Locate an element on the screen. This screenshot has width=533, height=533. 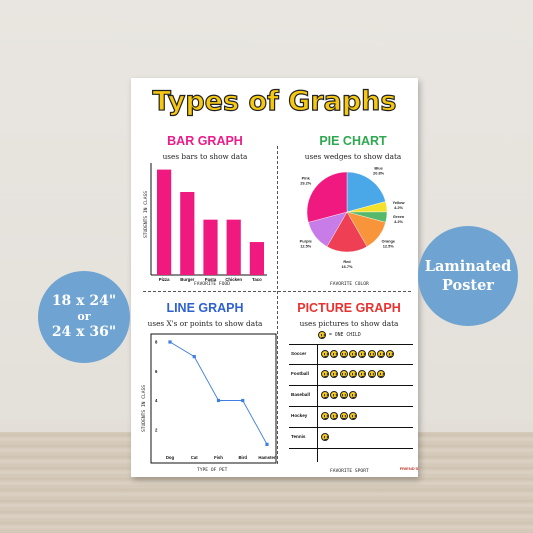
picture-row-label: Soccer is located at coordinates (299, 353).